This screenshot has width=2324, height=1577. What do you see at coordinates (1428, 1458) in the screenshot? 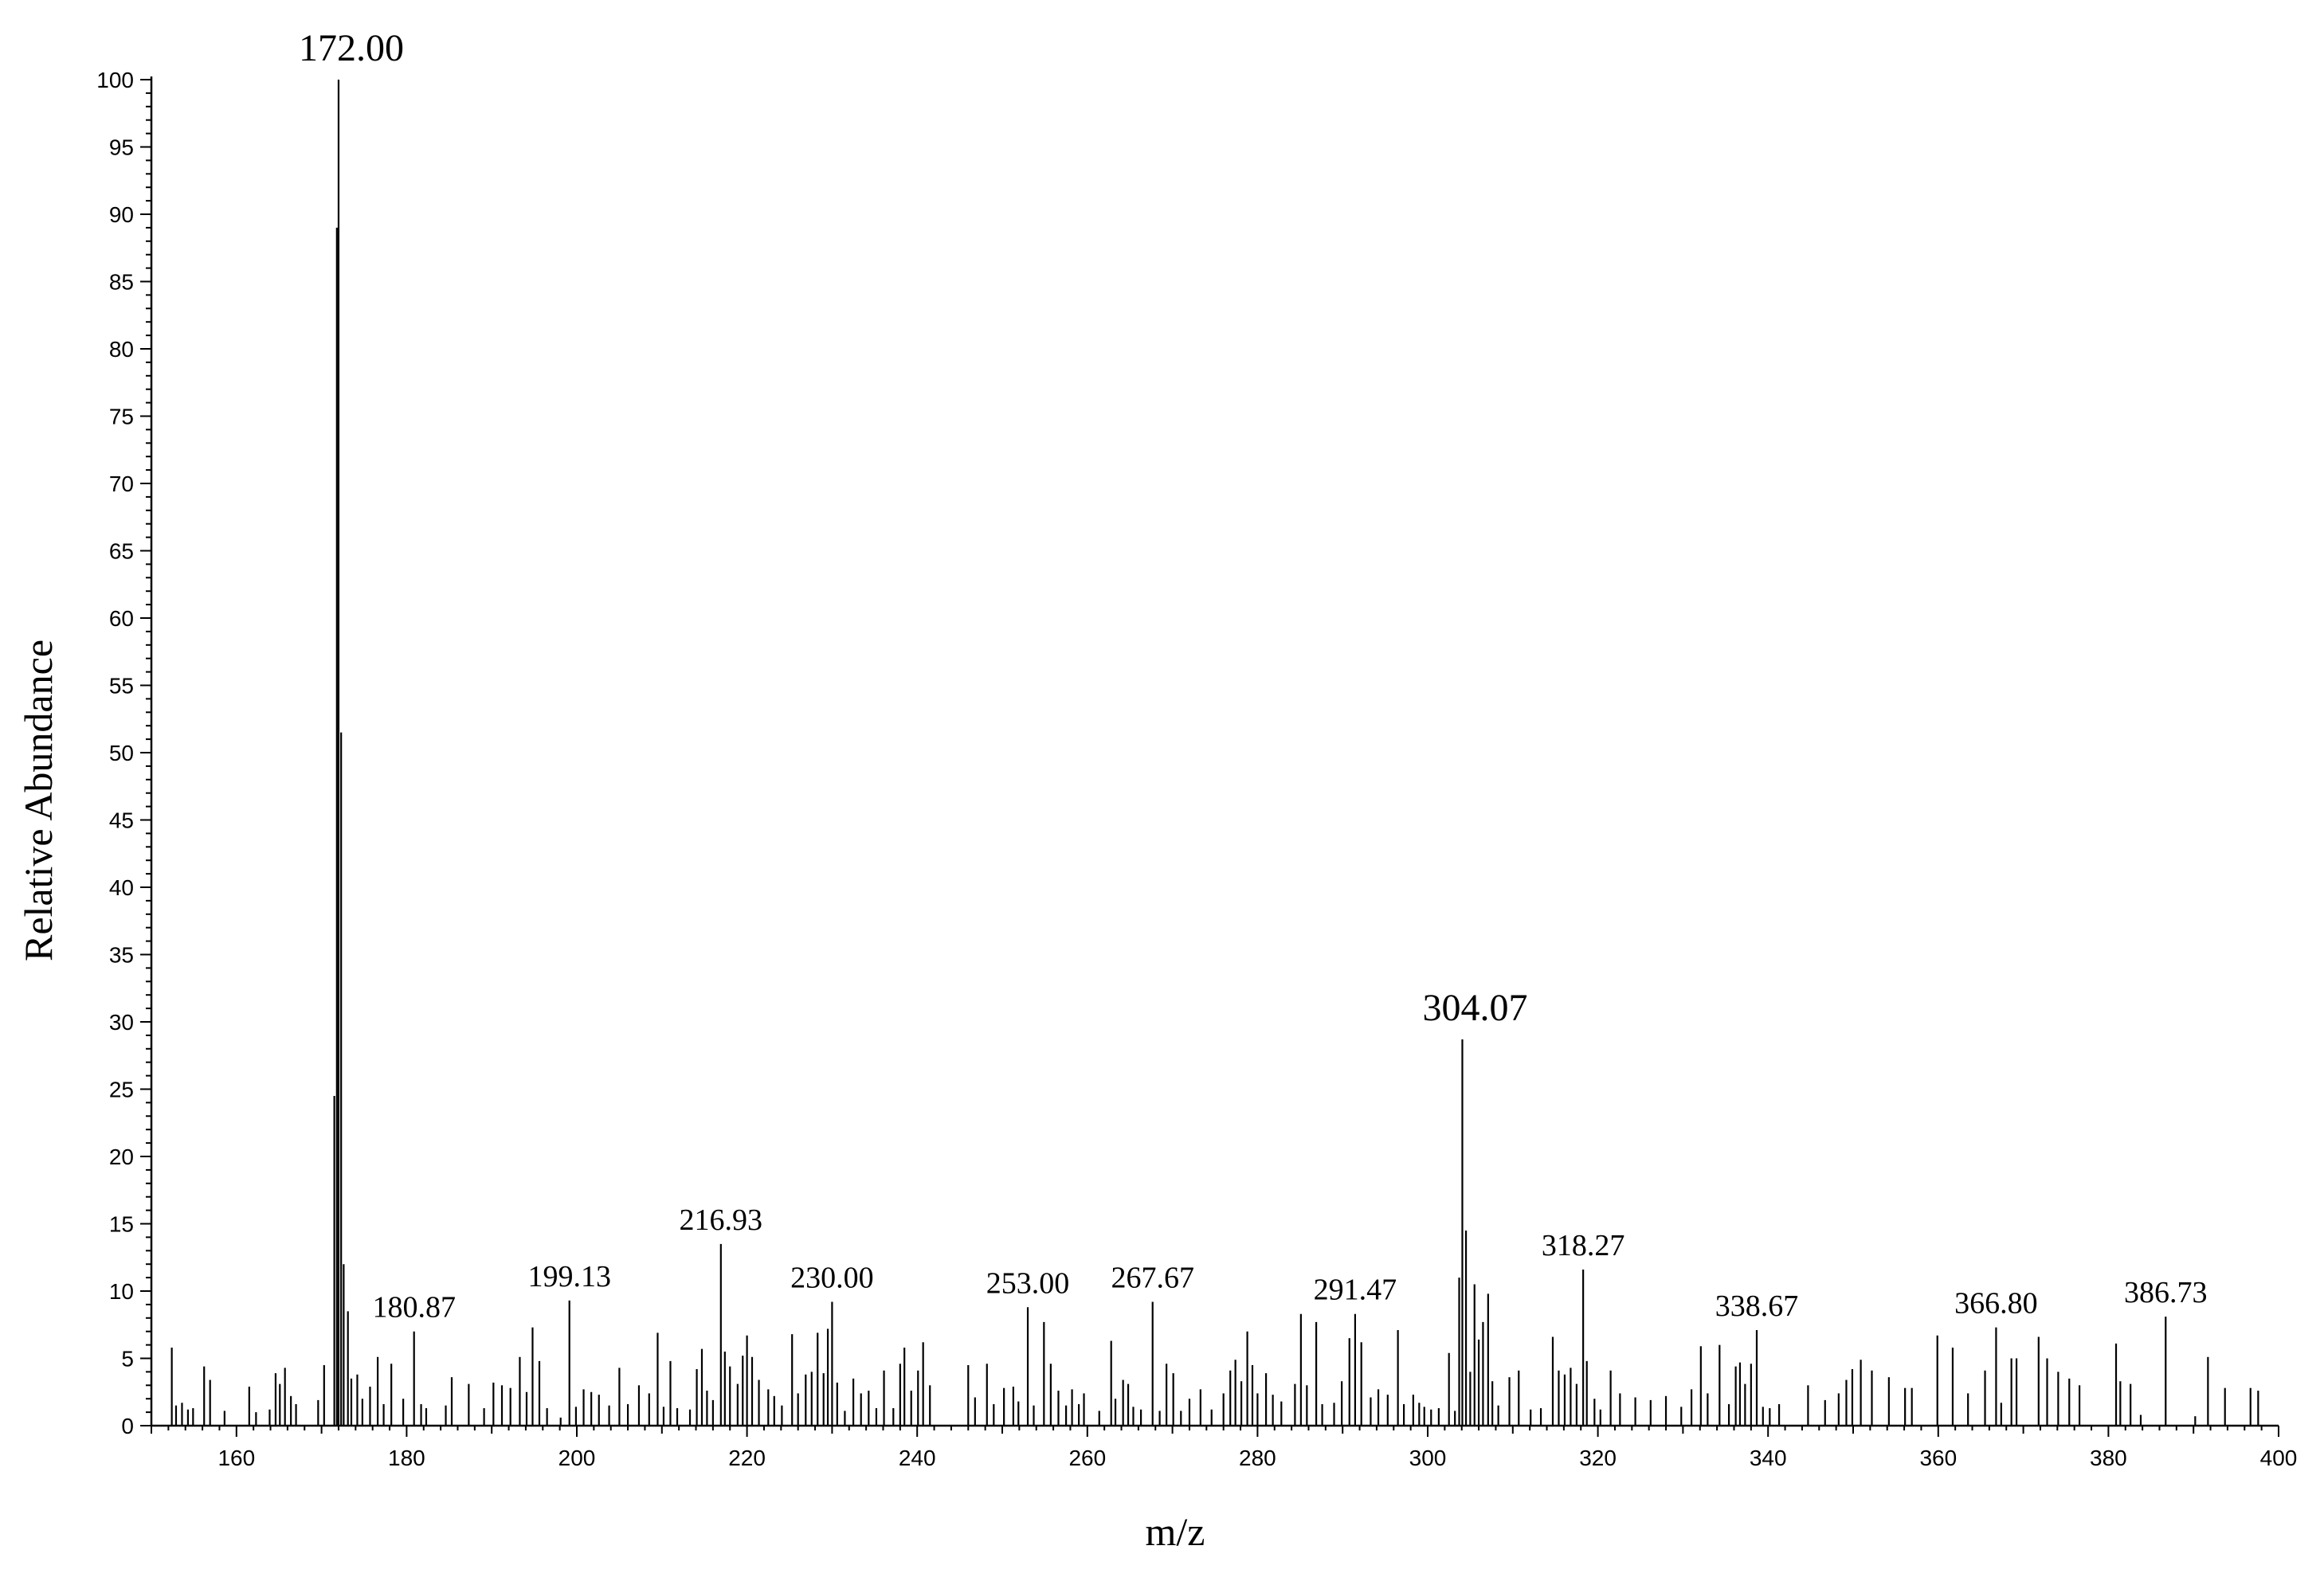
I see `x-tick-label: 300` at bounding box center [1428, 1458].